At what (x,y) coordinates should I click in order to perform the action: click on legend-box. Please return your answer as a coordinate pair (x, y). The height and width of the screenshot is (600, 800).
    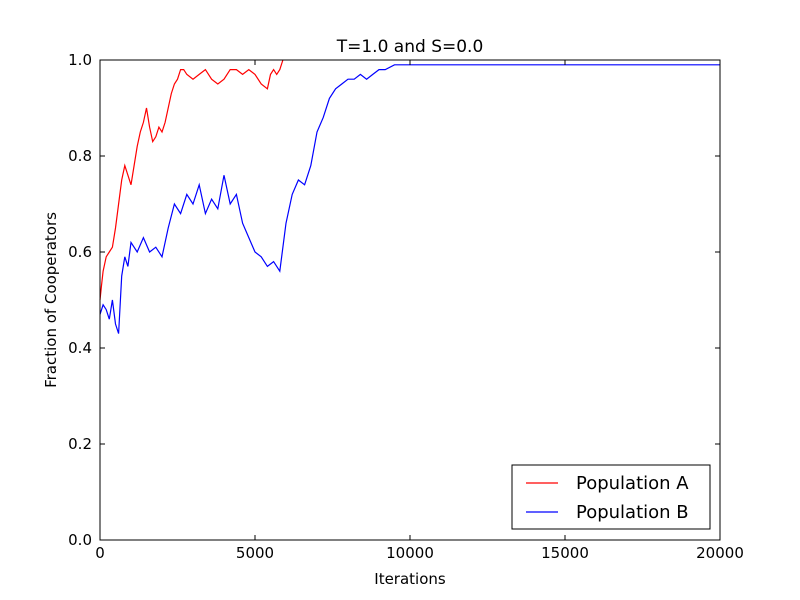
    Looking at the image, I should click on (611, 497).